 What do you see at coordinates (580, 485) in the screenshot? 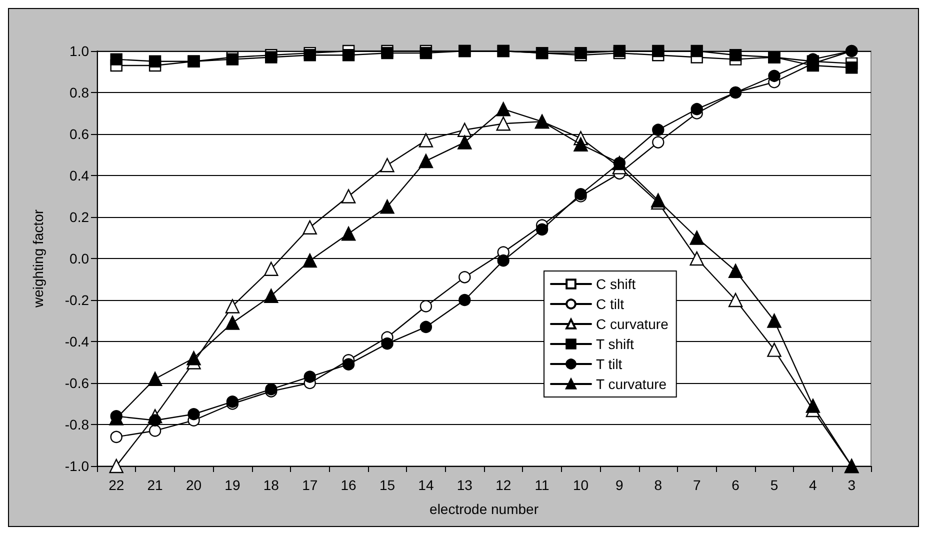
I see `x-tick-label: 10` at bounding box center [580, 485].